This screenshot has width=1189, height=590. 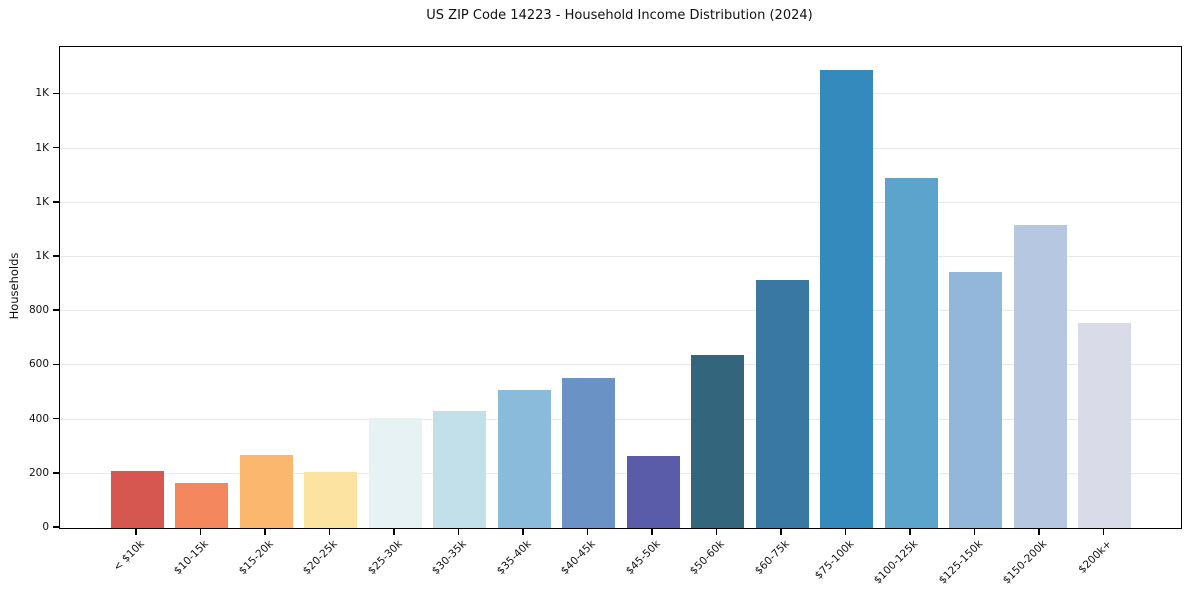 What do you see at coordinates (128, 556) in the screenshot?
I see `x-tick-label: < $10k` at bounding box center [128, 556].